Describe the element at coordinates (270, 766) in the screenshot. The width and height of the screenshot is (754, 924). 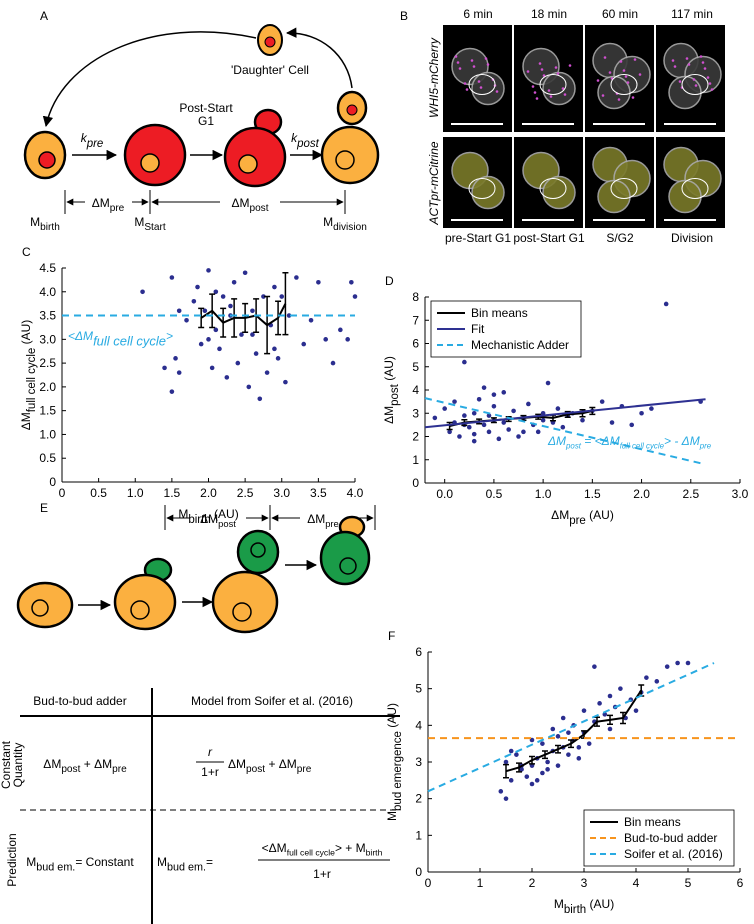
I see `formula: ΔMpost + ΔMpre` at that location.